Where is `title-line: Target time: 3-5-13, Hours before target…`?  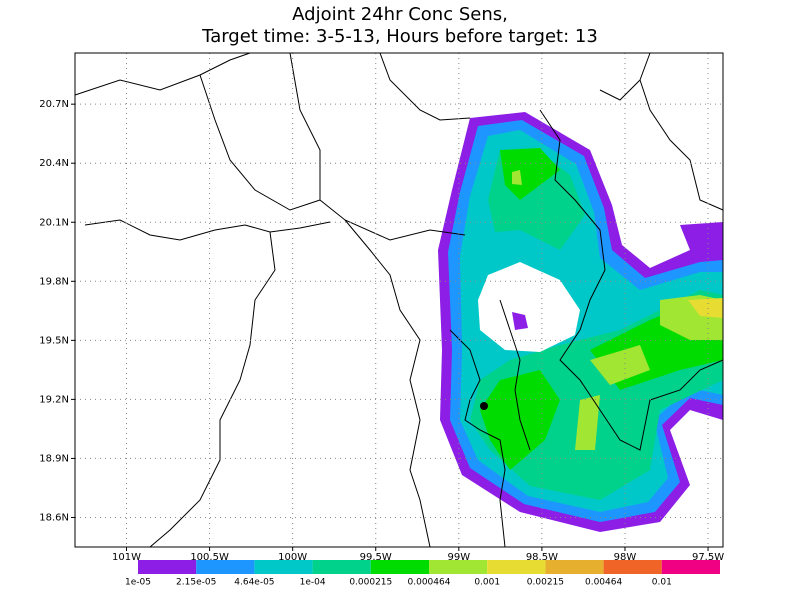 title-line: Target time: 3-5-13, Hours before target… is located at coordinates (399, 36).